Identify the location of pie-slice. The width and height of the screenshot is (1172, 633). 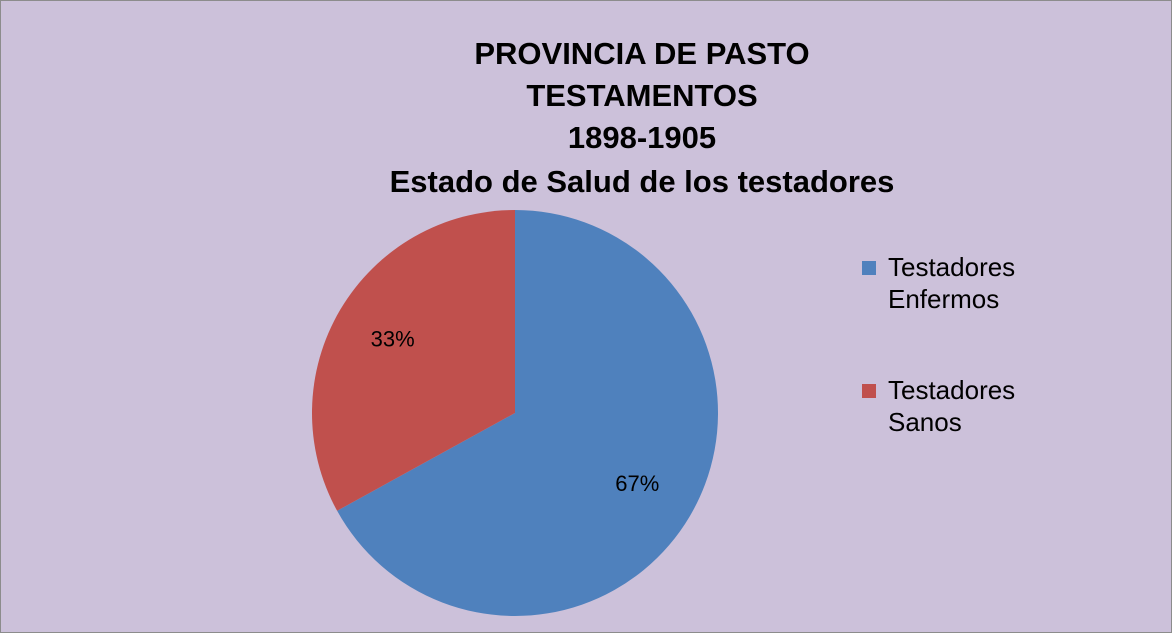
(413, 360).